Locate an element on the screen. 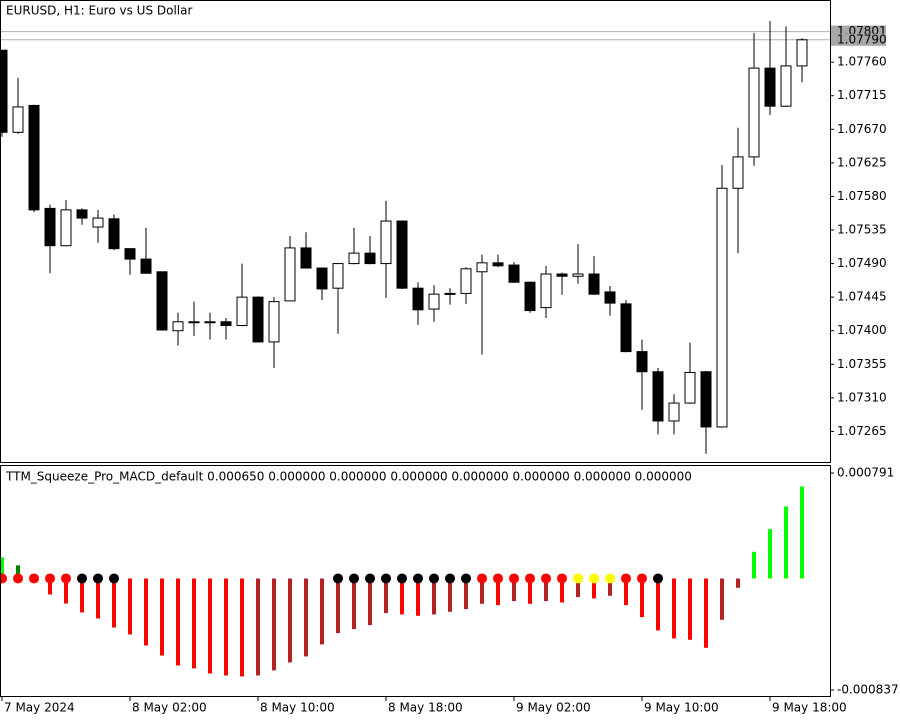 This screenshot has height=720, width=900. y-tick-label: 0.000791 is located at coordinates (865, 473).